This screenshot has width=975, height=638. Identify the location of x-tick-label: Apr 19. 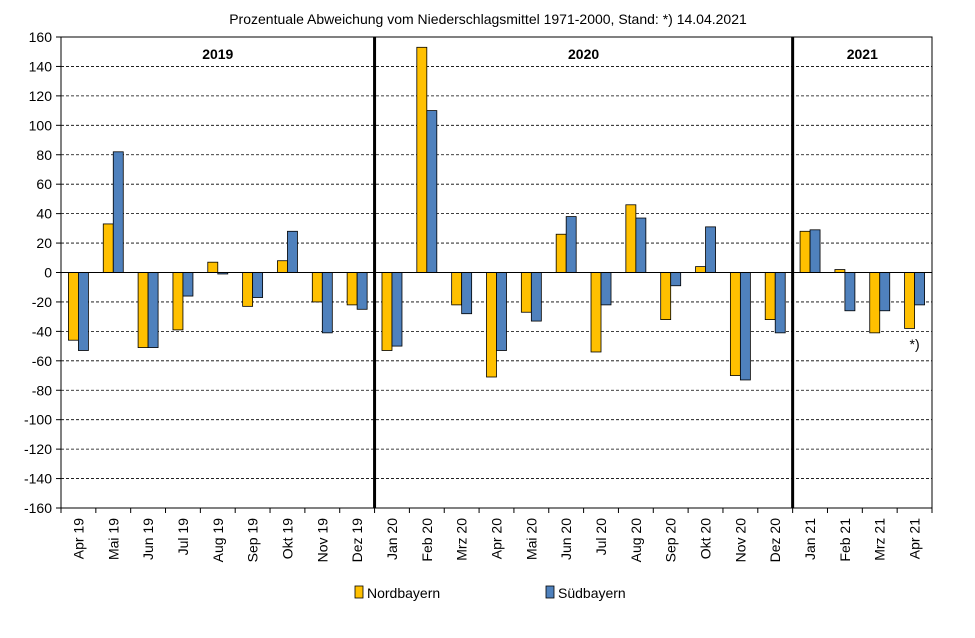
(78, 538).